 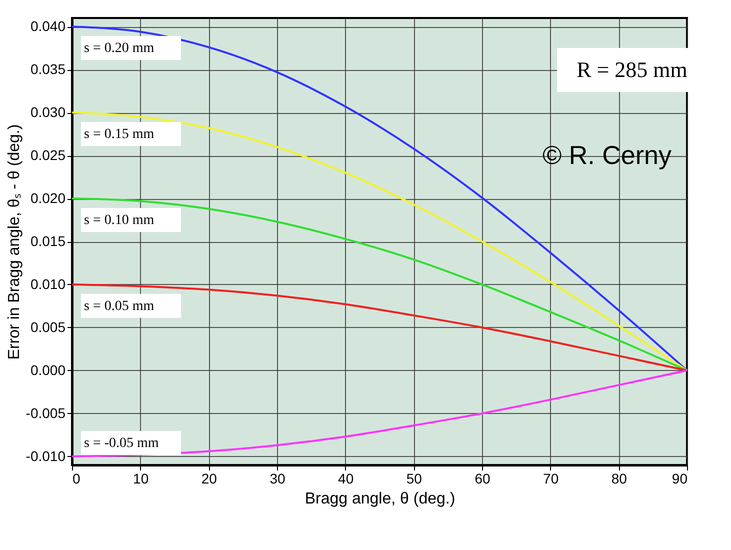 I want to click on y-tick-label: 0.020, so click(x=48, y=198).